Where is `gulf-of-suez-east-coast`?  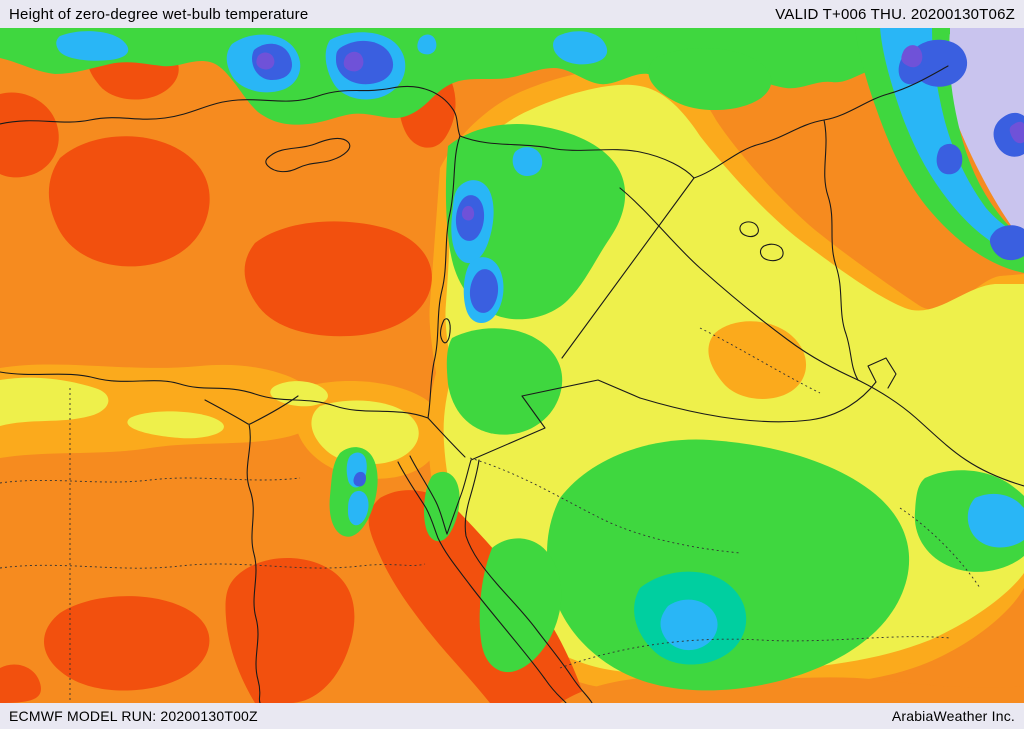 gulf-of-suez-east-coast is located at coordinates (428, 495).